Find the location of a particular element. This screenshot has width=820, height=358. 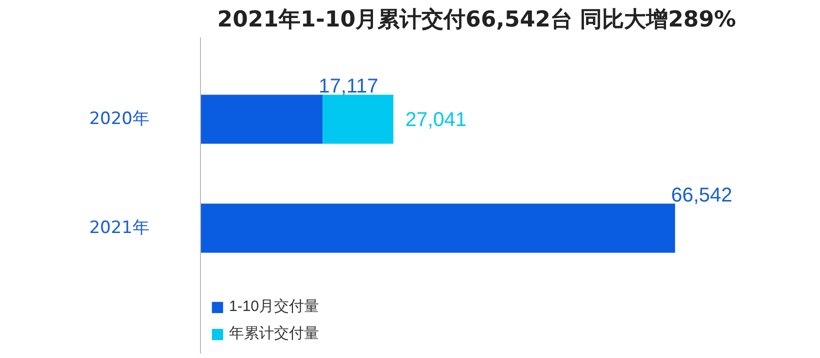

data-label: 17,117 is located at coordinates (348, 87).